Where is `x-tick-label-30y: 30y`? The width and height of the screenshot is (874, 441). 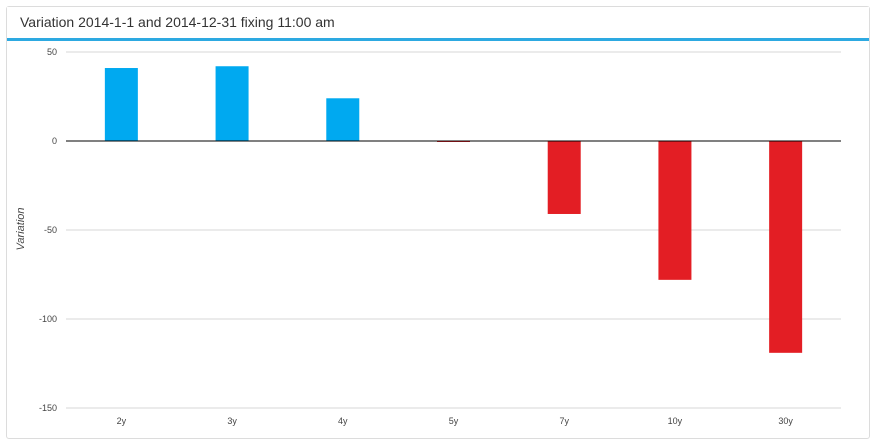 x-tick-label-30y: 30y is located at coordinates (785, 421).